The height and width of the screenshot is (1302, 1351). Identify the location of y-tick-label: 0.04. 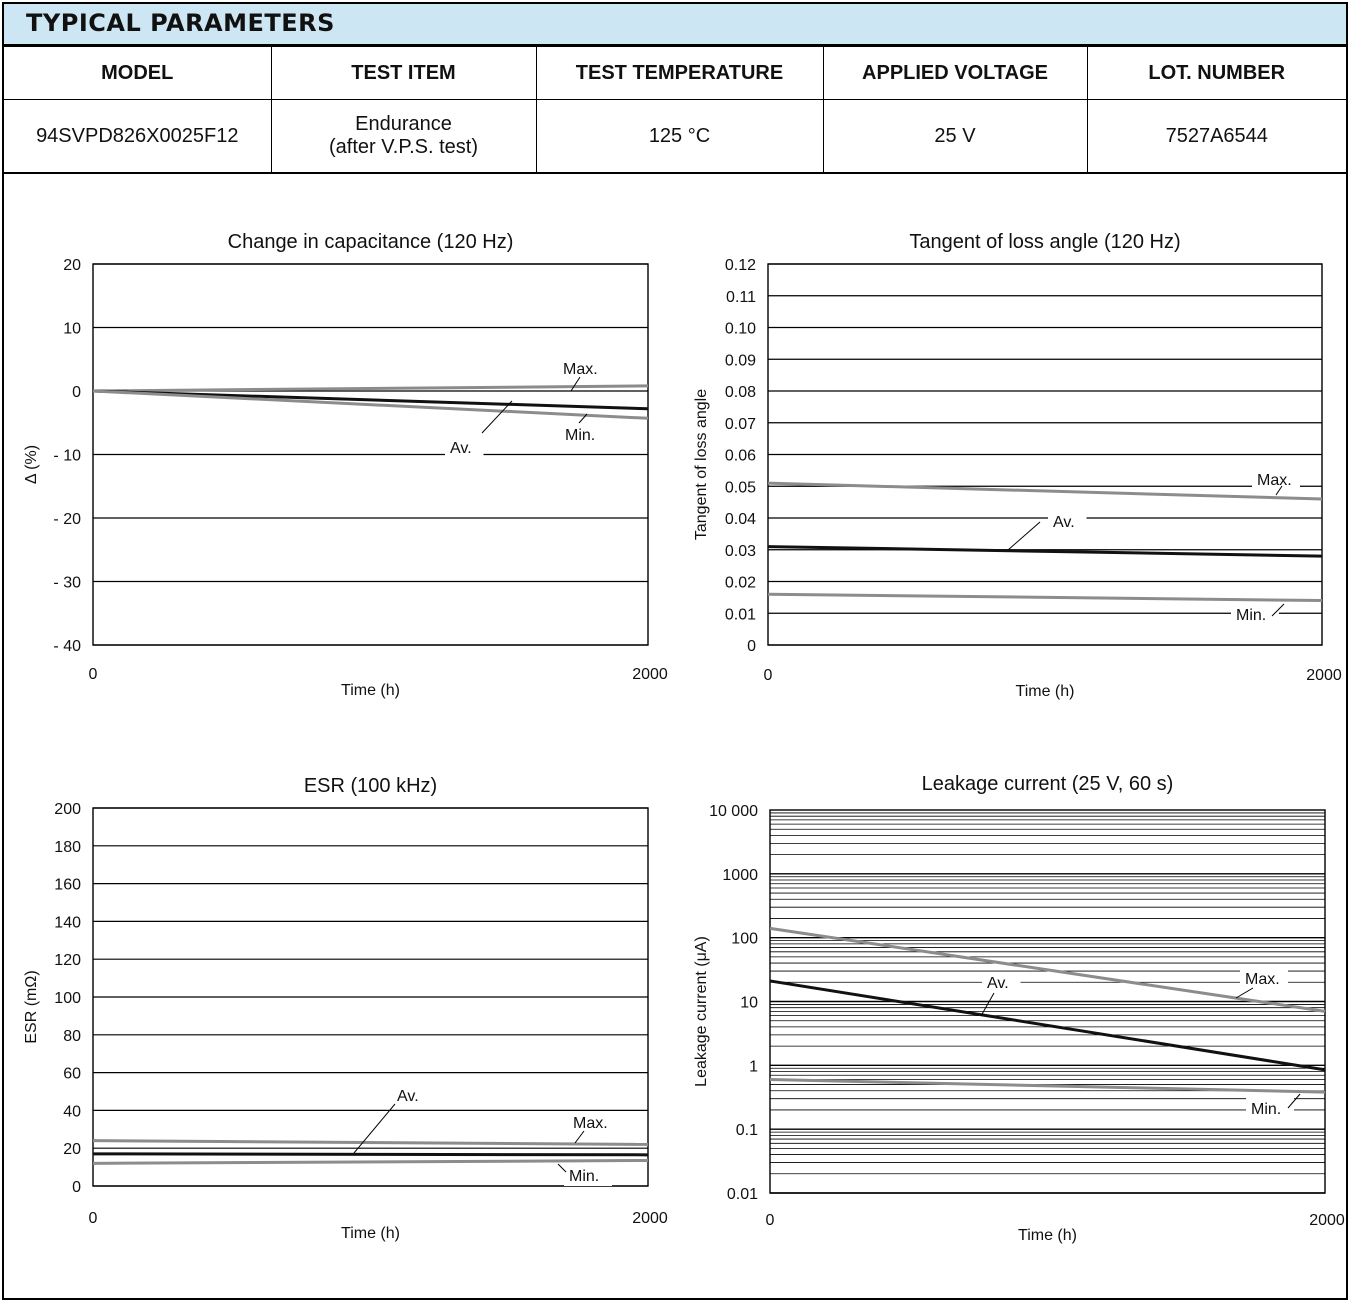
(740, 519).